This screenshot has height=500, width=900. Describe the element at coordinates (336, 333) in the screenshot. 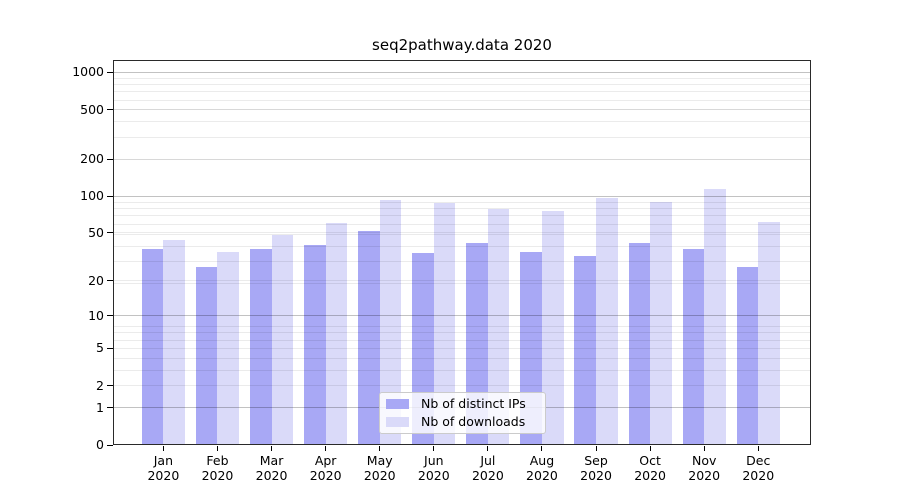

I see `bar-downloads-apr` at that location.